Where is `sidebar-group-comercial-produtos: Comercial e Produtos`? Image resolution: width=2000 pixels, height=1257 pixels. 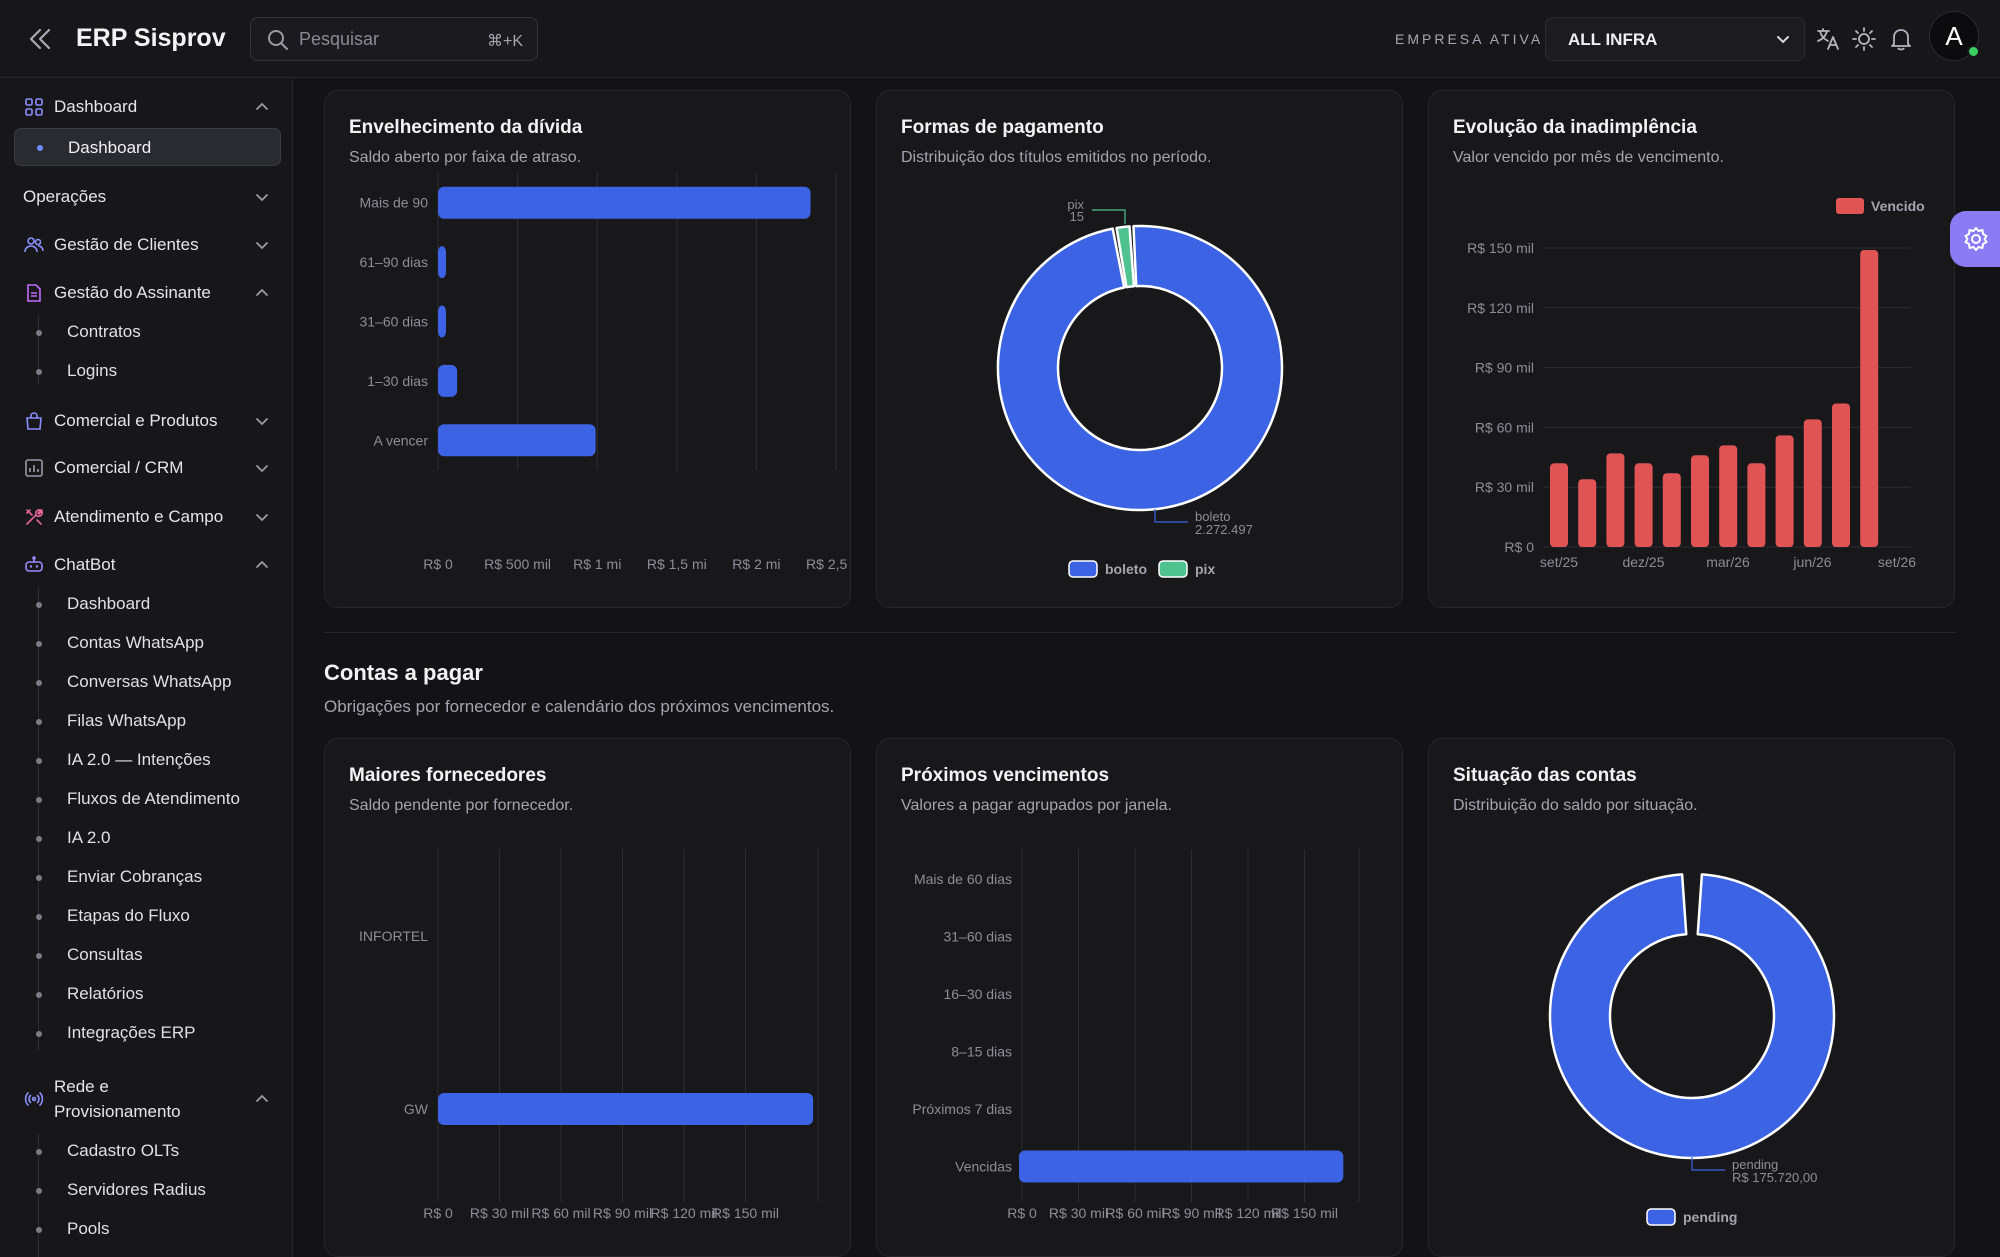
sidebar-group-comercial-produtos: Comercial e Produtos is located at coordinates (147, 421).